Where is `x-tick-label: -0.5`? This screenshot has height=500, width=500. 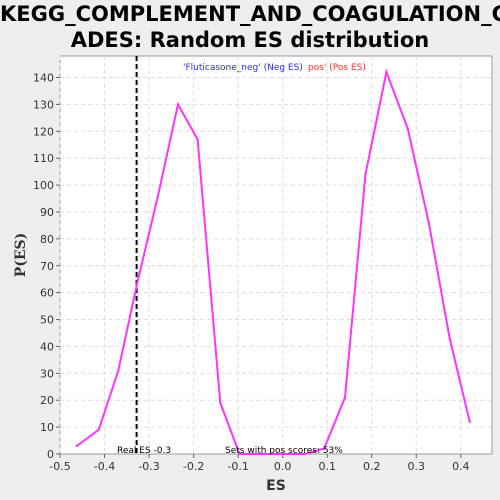 x-tick-label: -0.5 is located at coordinates (59, 466).